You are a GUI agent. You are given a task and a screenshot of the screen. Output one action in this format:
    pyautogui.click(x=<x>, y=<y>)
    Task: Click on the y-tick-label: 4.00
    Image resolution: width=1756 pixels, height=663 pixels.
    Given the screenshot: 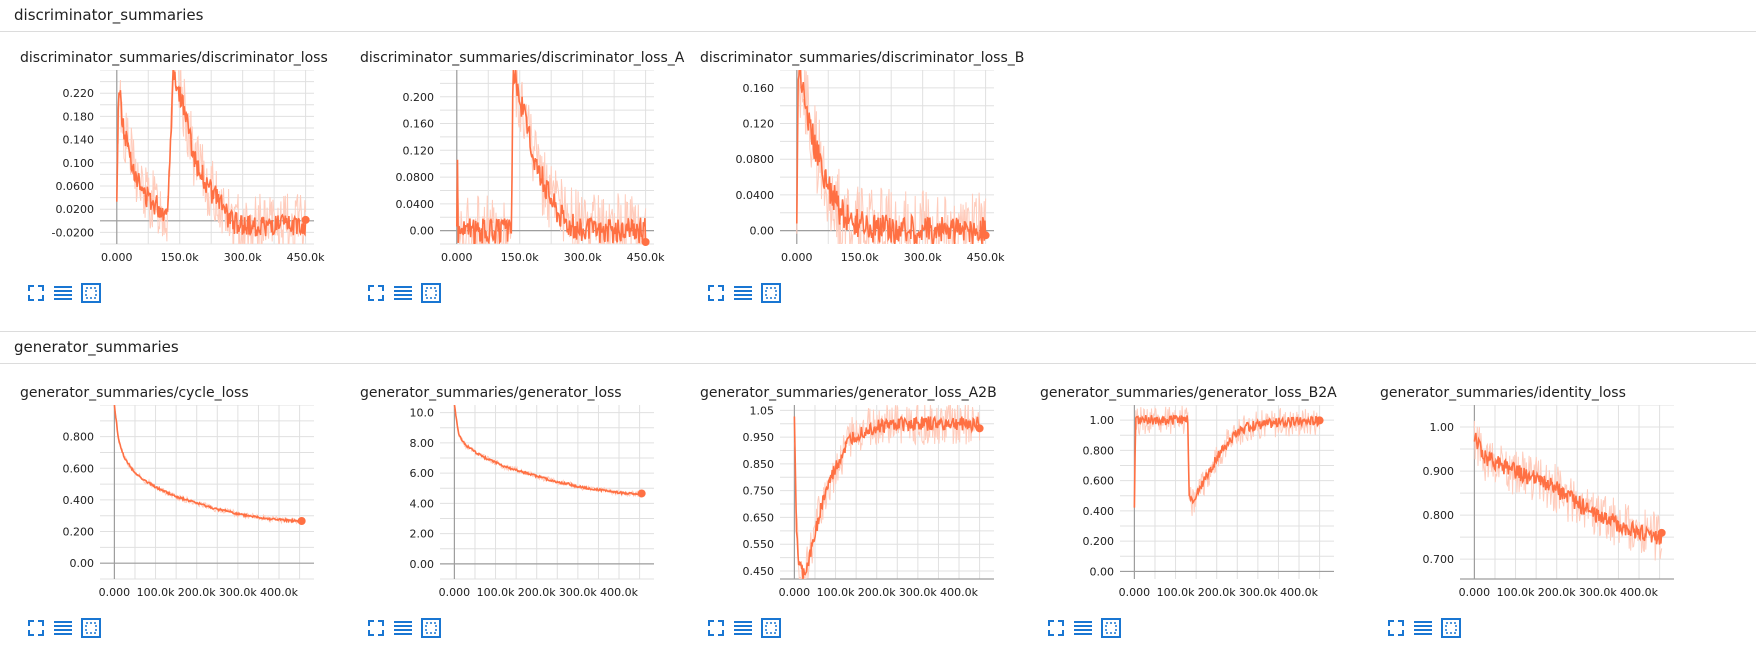 What is the action you would take?
    pyautogui.click(x=422, y=503)
    